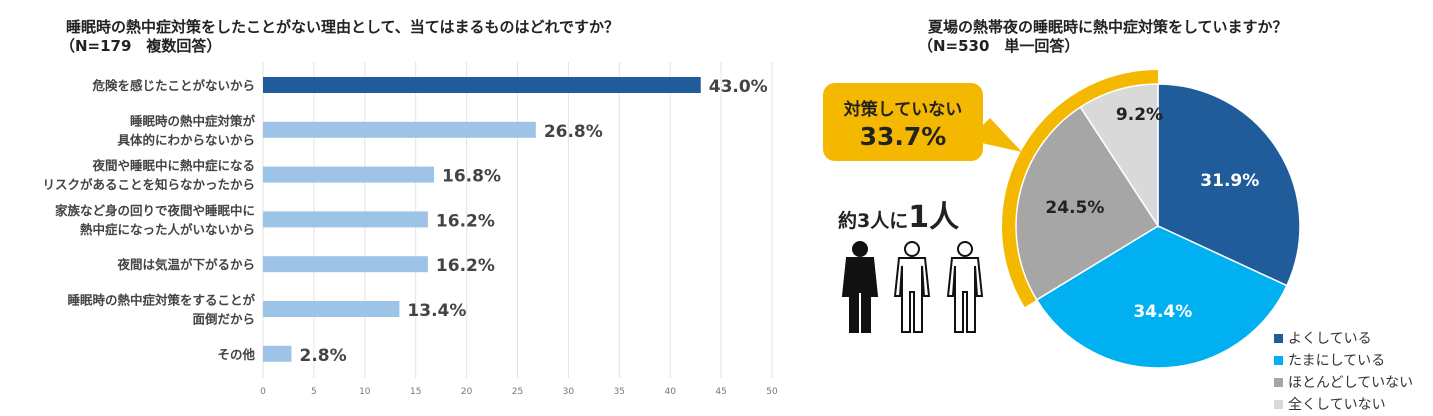 The width and height of the screenshot is (1433, 416). What do you see at coordinates (903, 136) in the screenshot?
I see `callout-value: 33.7%` at bounding box center [903, 136].